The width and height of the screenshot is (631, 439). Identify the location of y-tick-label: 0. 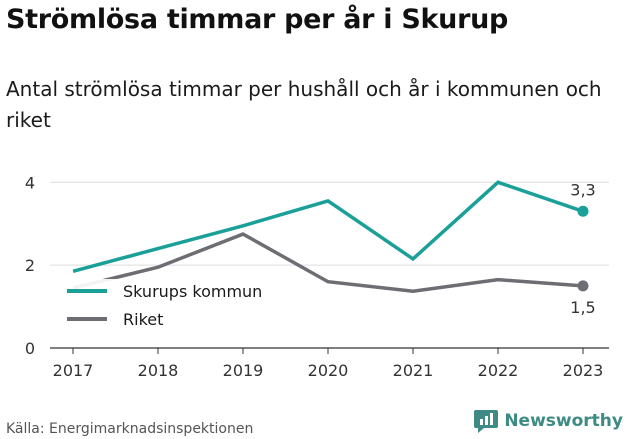
(30, 348).